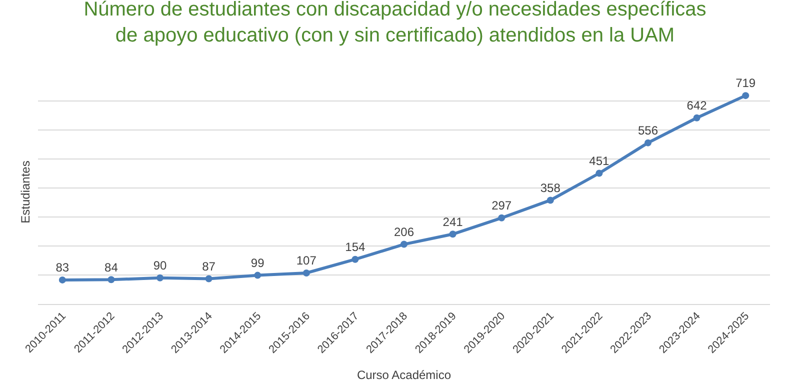 This screenshot has height=391, width=790. I want to click on y-axis-title: Estudiantes, so click(25, 192).